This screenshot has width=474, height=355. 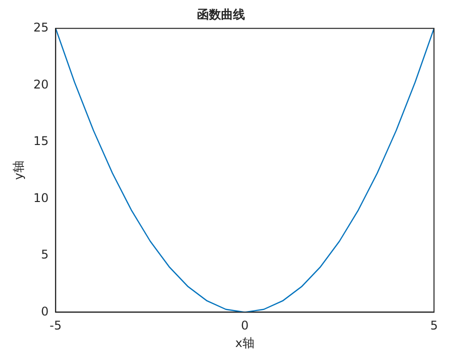 What do you see at coordinates (41, 141) in the screenshot?
I see `y-tick-label: 15` at bounding box center [41, 141].